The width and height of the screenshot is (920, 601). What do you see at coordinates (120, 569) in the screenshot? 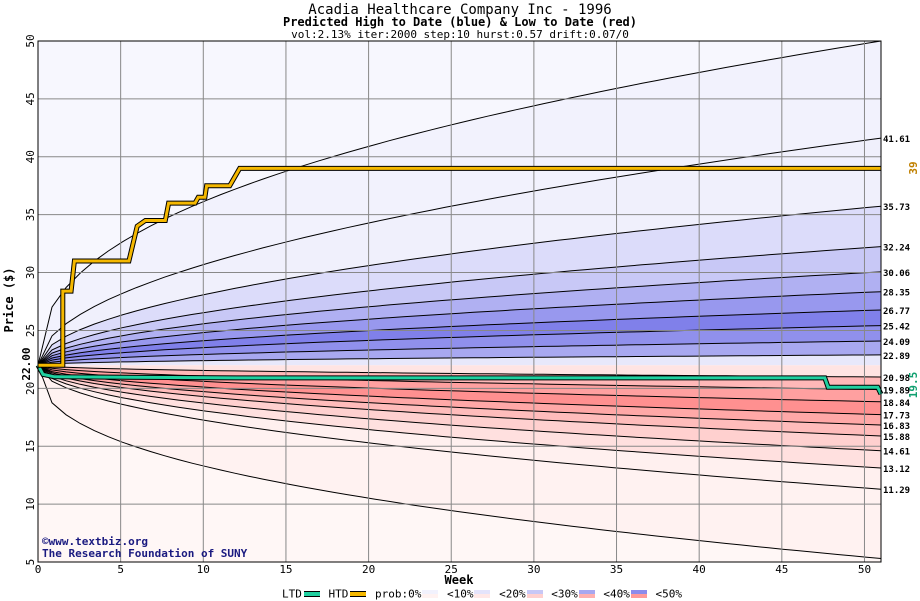
I see `x-tick-label: 5` at bounding box center [120, 569].